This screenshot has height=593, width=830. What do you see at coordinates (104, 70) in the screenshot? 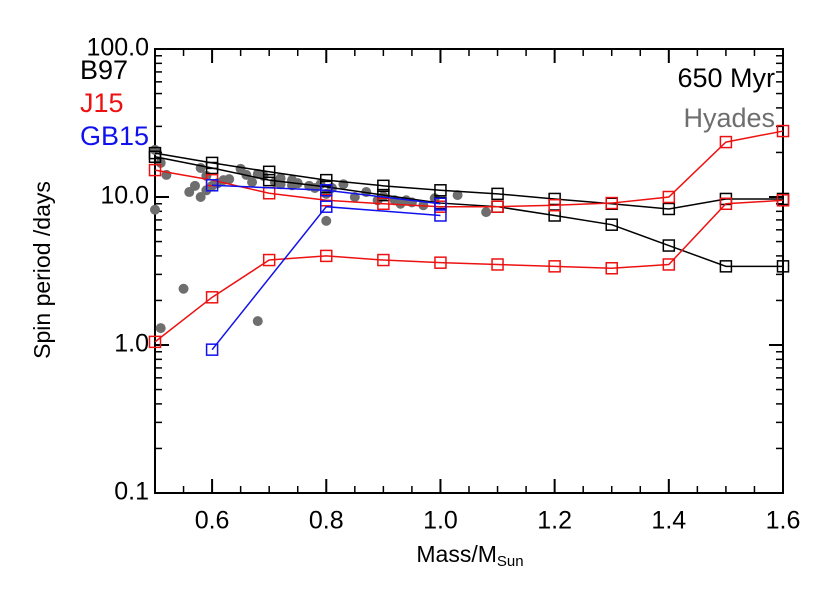
I see `legend-entry: B97` at bounding box center [104, 70].